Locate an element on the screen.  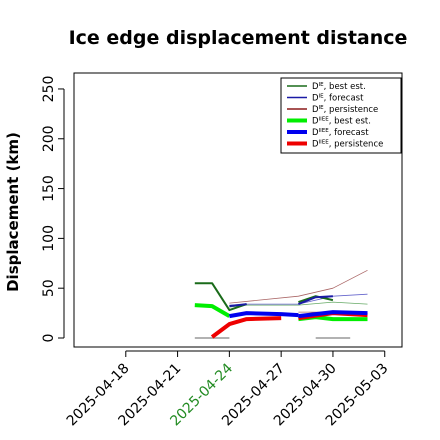
series-line-thin-red-a is located at coordinates (298, 286).